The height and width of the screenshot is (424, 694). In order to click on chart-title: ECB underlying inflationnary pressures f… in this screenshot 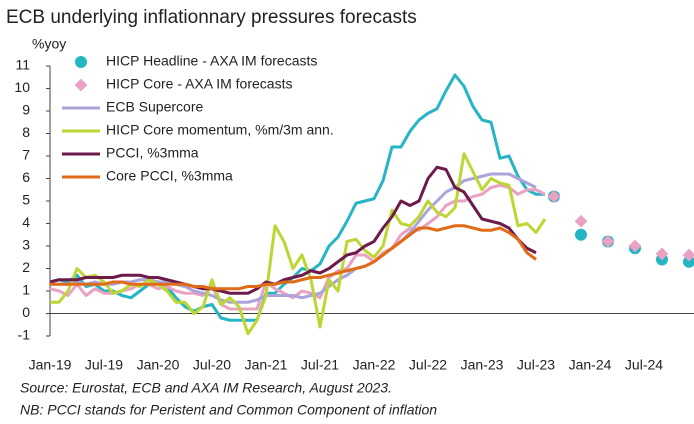, I will do `click(211, 17)`.